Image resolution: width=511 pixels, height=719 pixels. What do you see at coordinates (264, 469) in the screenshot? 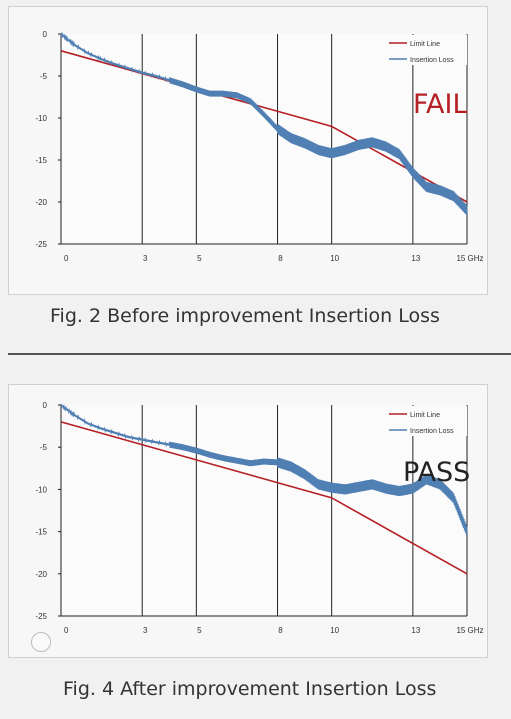
I see `insertion-loss-series` at bounding box center [264, 469].